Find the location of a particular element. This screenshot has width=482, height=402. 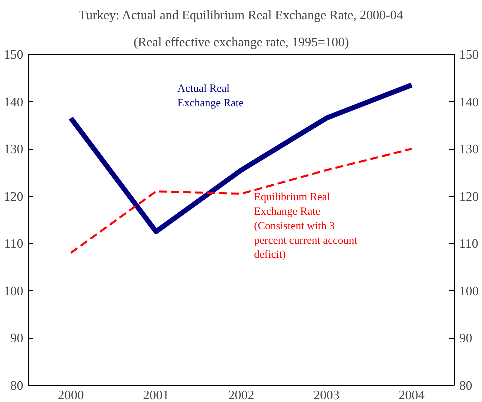

series-label: Equilibrium Real Exchange Rate (Consistent with 3 percent current account deficit) is located at coordinates (306, 227).